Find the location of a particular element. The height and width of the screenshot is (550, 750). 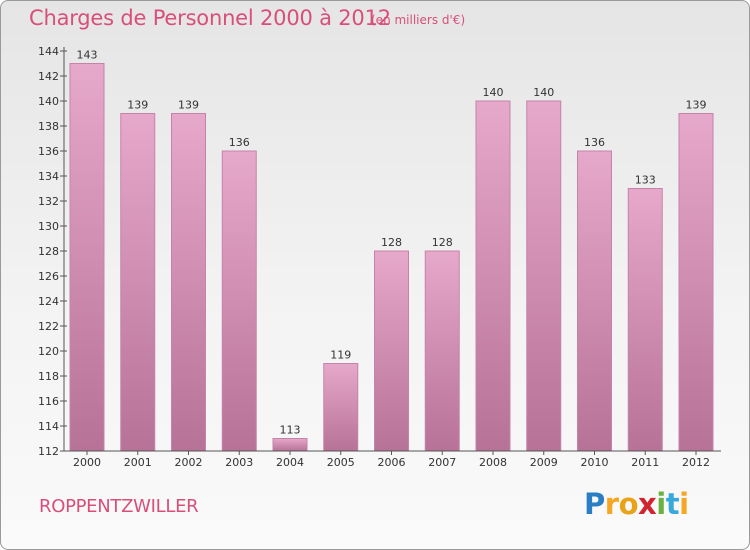

logo-letter: r is located at coordinates (611, 504).